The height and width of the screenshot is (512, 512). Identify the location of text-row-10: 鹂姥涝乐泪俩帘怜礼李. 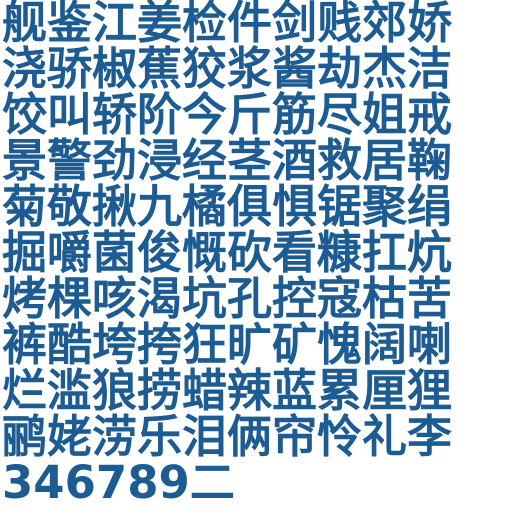
(227, 436).